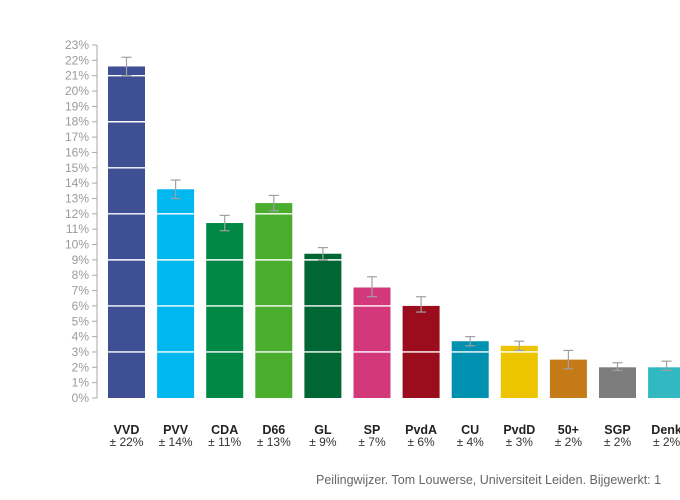 This screenshot has width=680, height=500. What do you see at coordinates (519, 430) in the screenshot?
I see `category-label: PvdD` at bounding box center [519, 430].